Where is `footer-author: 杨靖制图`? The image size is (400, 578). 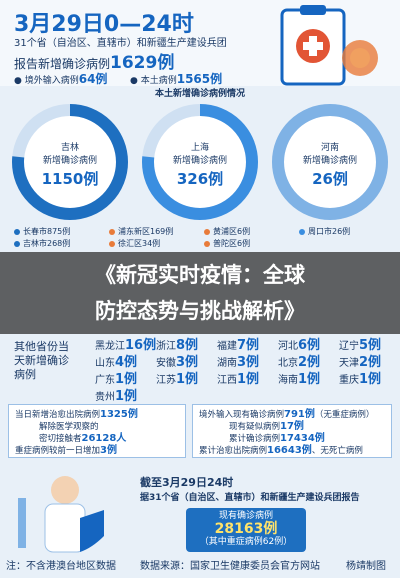 footer-author: 杨靖制图 is located at coordinates (366, 566).